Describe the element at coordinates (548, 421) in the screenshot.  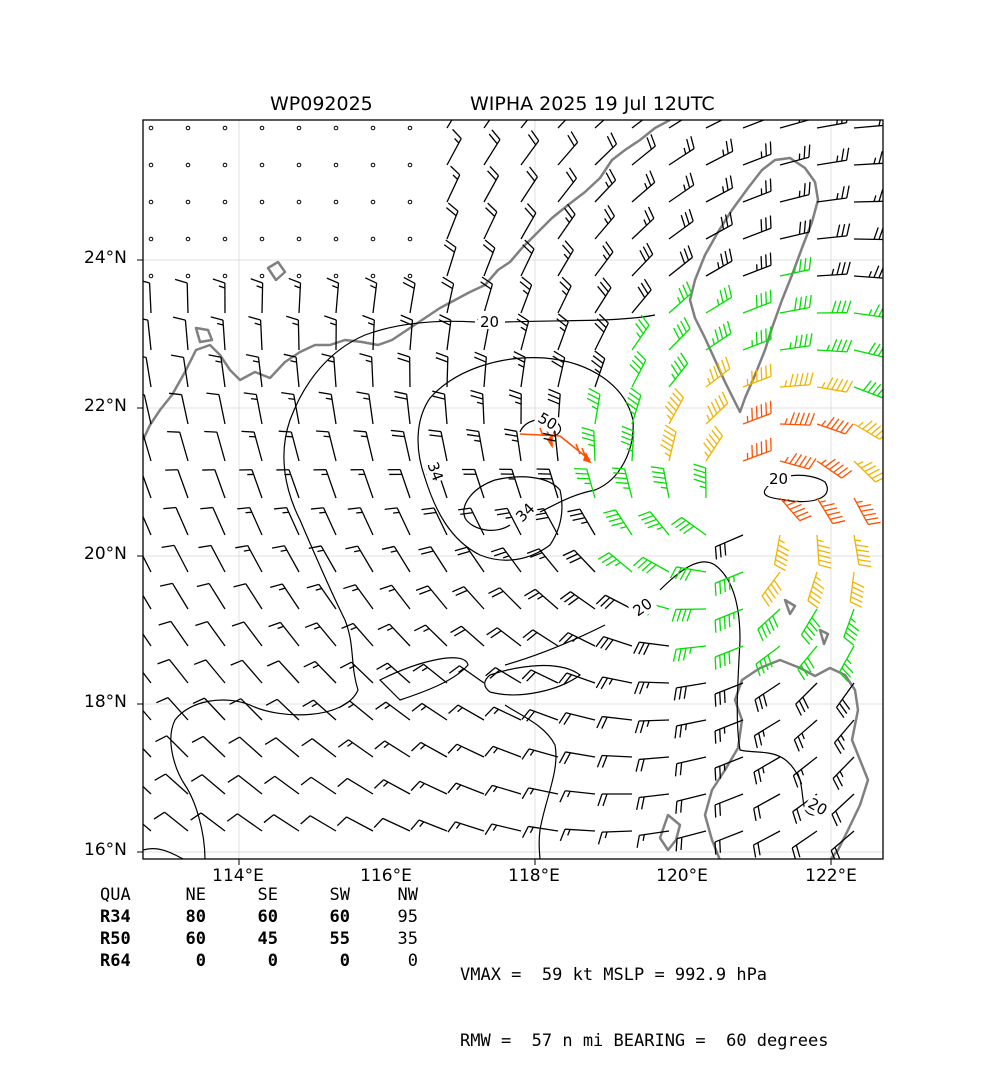
I see `contour-label-50: 50` at that location.